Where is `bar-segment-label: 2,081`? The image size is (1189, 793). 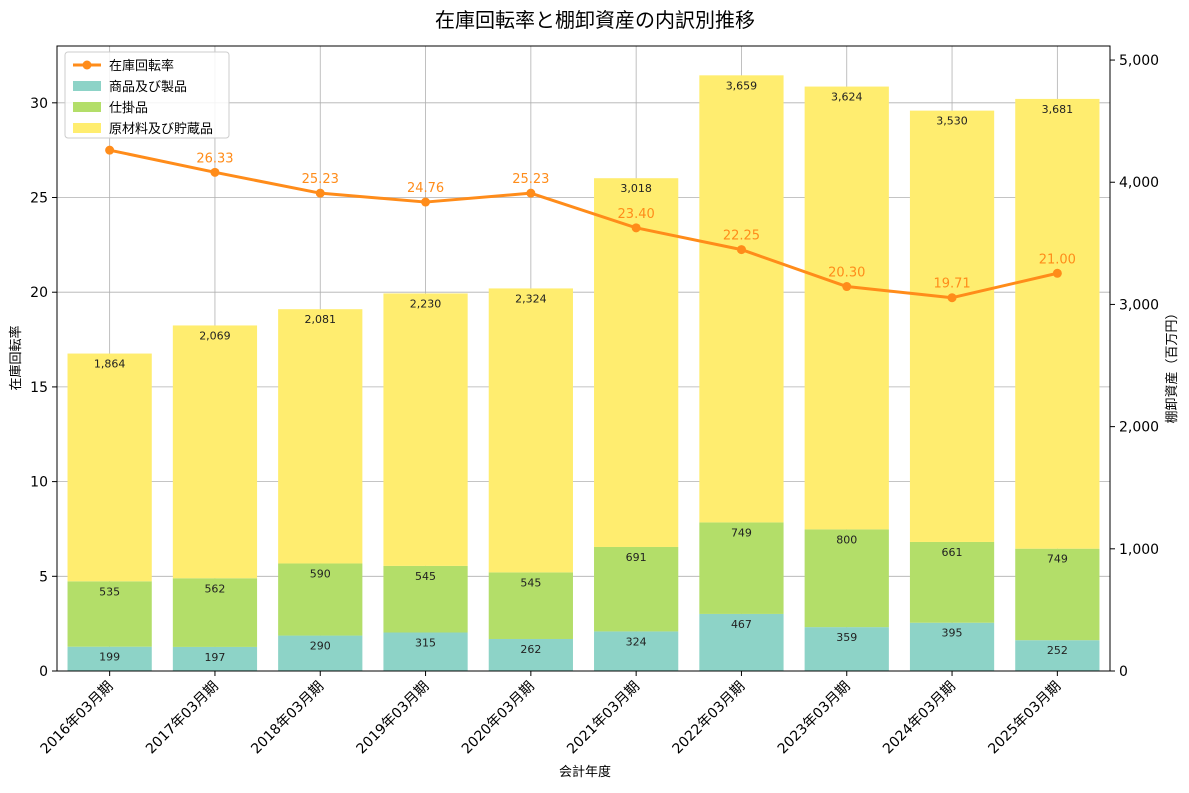 bar-segment-label: 2,081 is located at coordinates (321, 319).